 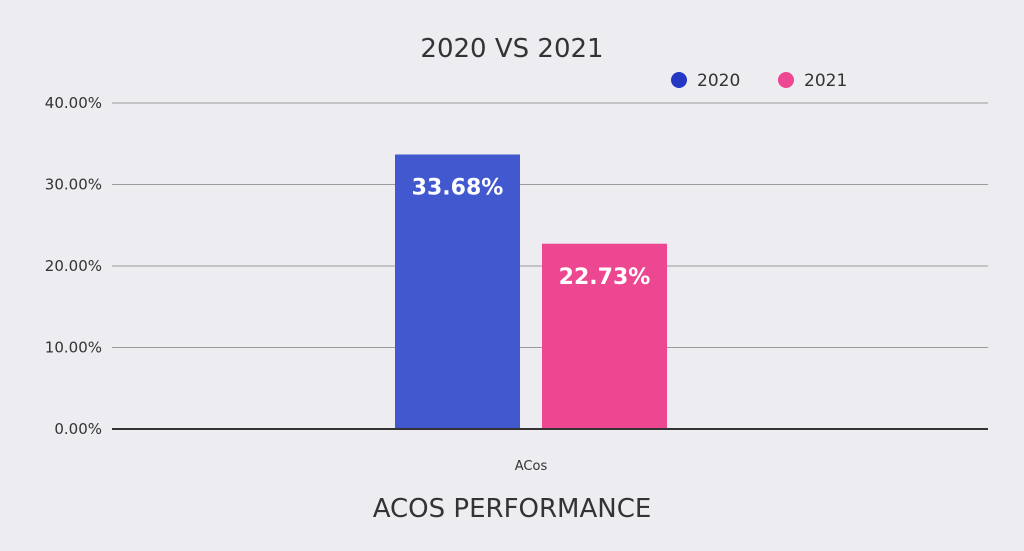 I want to click on y-axis-tick-labels: 0.00% 10.00% 20.00% 30.00% 40.00%, so click(x=73, y=266).